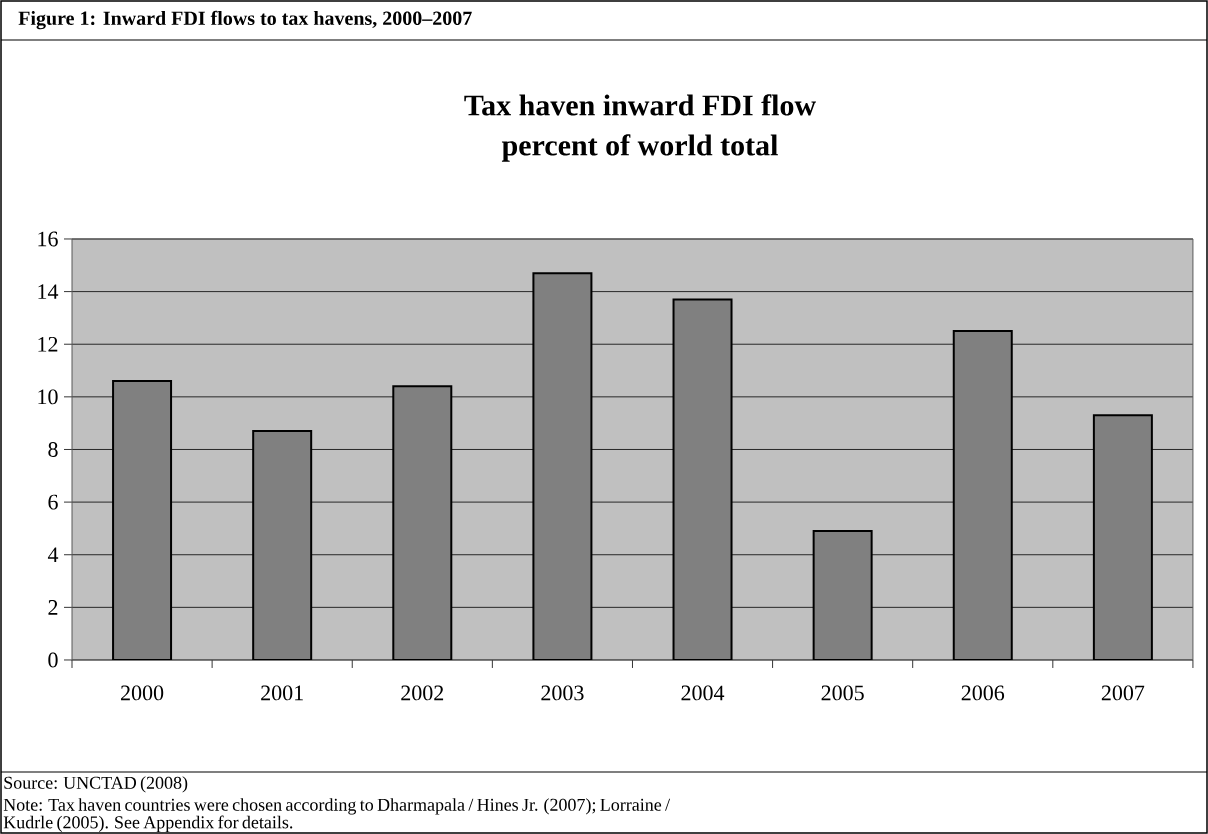 This screenshot has height=834, width=1208. I want to click on chart-subtitle: percent of world total, so click(639, 148).